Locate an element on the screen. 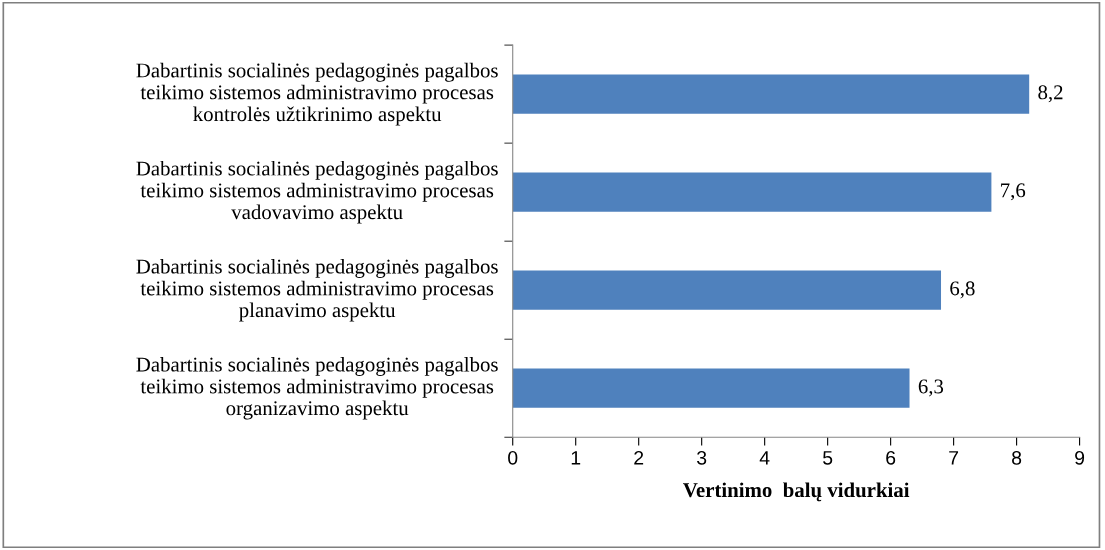 The width and height of the screenshot is (1105, 550). x-tick-label: 3 is located at coordinates (702, 457).